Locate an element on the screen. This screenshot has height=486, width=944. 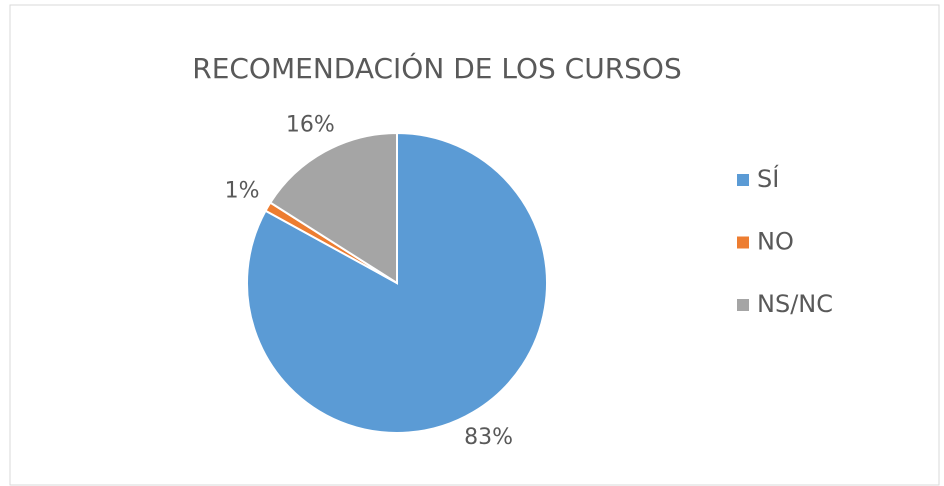
pie-slice is located at coordinates (333, 208).